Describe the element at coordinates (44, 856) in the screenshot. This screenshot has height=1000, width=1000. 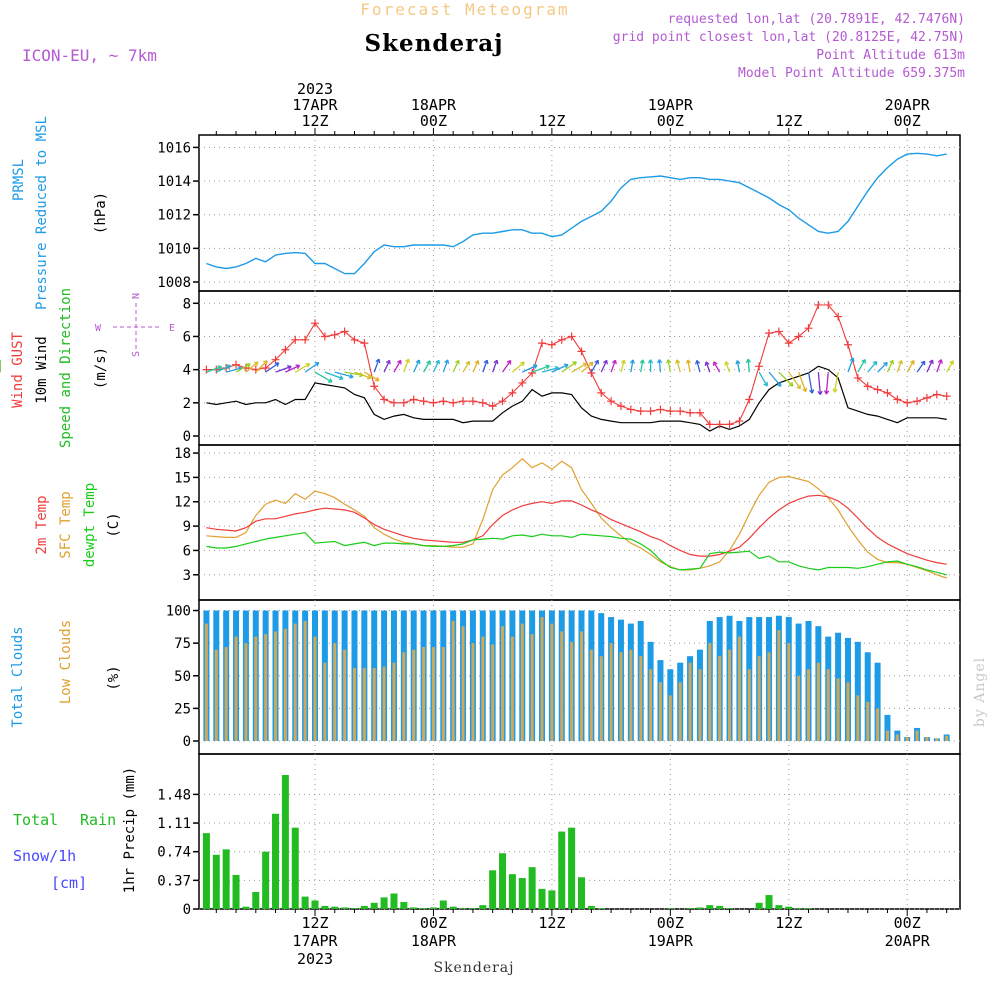
I see `precip-snow-label: Snow/1h` at that location.